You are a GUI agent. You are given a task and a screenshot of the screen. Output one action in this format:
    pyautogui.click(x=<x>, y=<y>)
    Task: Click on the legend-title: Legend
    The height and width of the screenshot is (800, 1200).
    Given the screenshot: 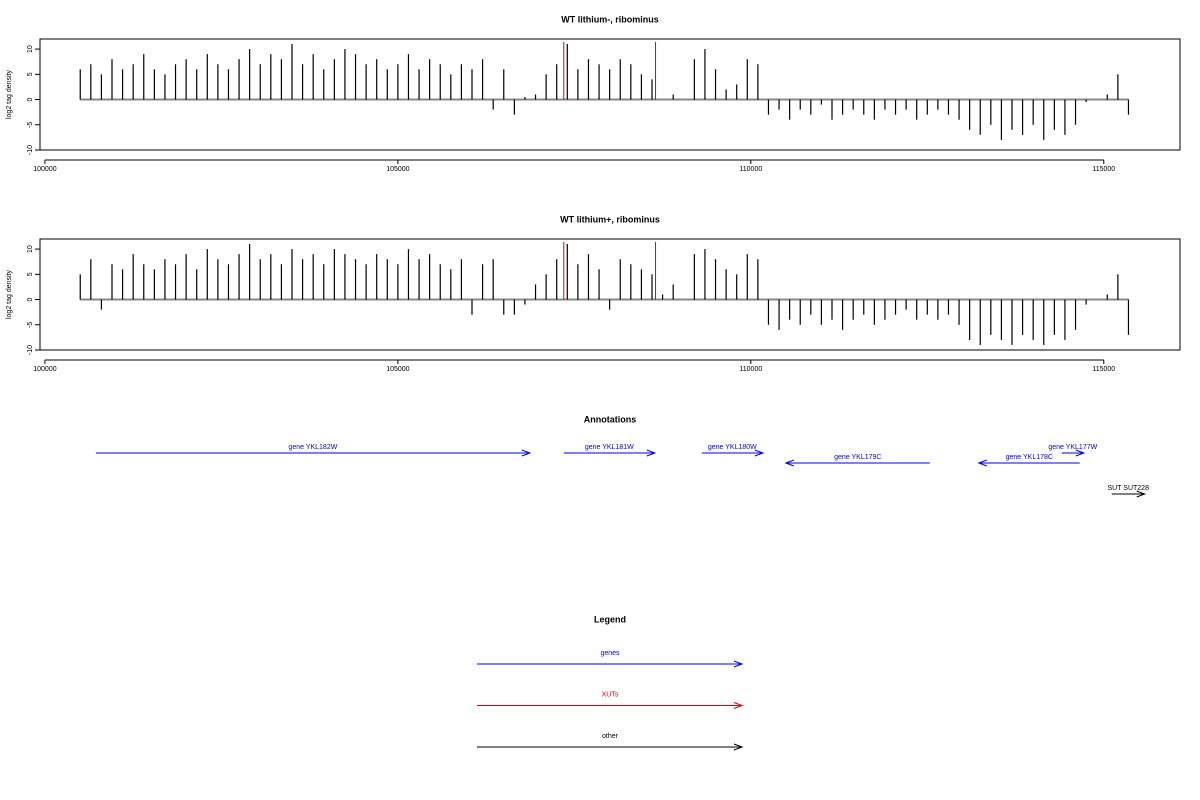 What is the action you would take?
    pyautogui.click(x=610, y=619)
    